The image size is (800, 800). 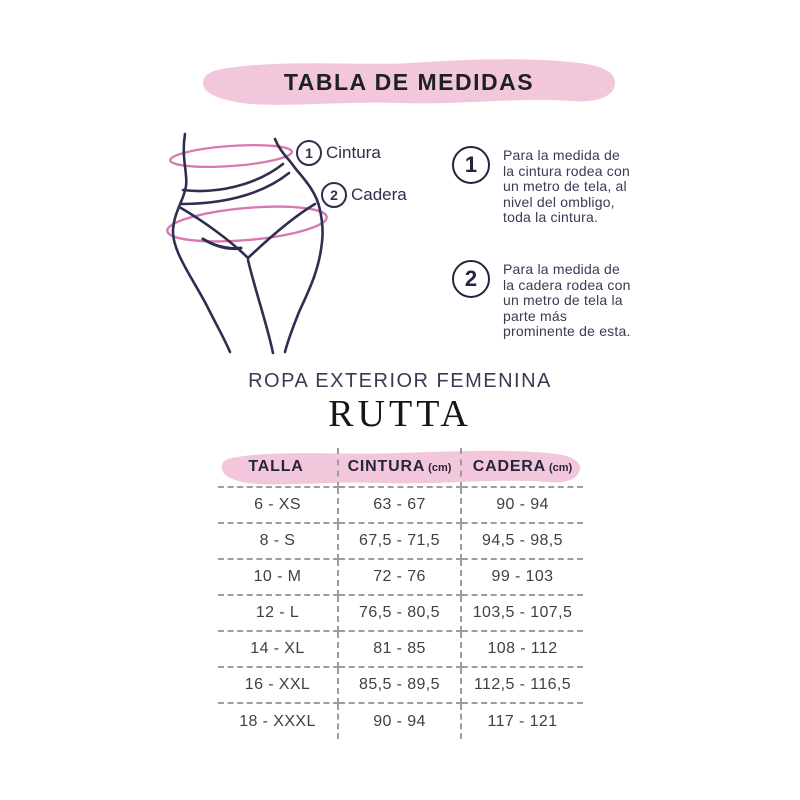 I want to click on cell-talla: 10 - M, so click(x=278, y=577).